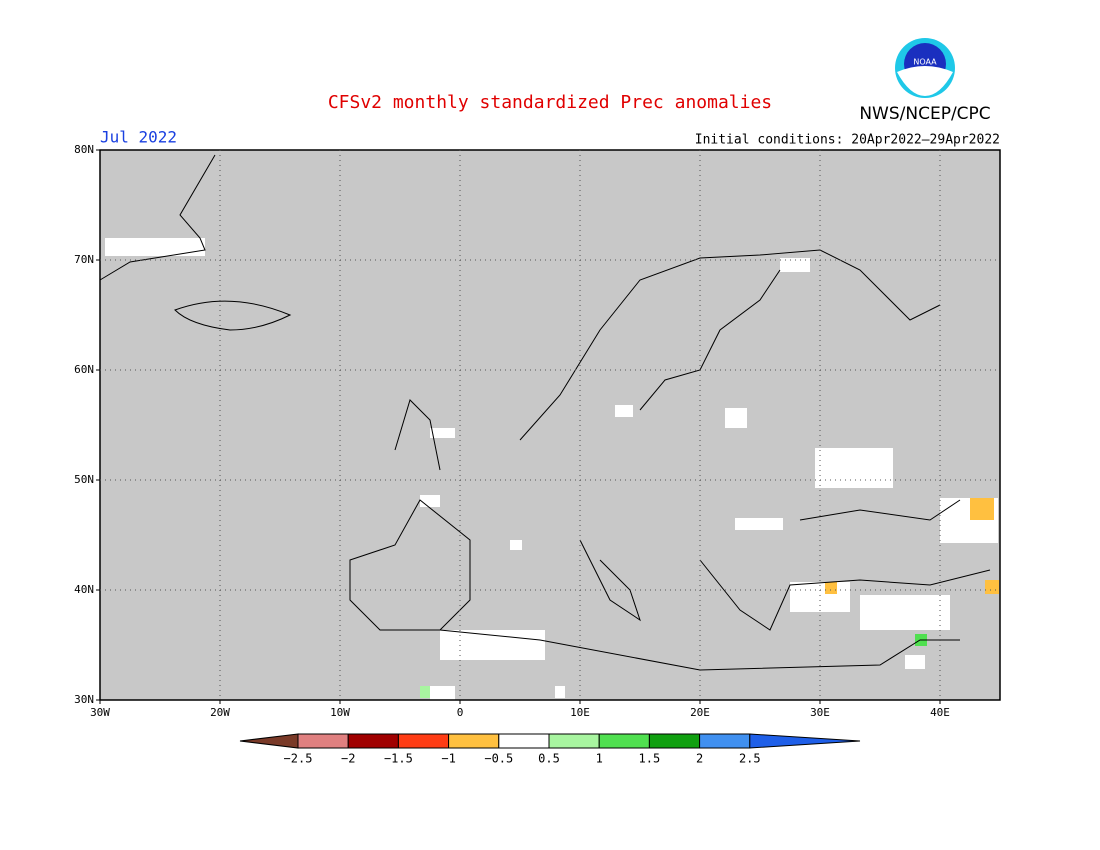 The height and width of the screenshot is (850, 1100). I want to click on initial-conditions: Initial conditions: 20Apr2022–29Apr2022, so click(847, 140).